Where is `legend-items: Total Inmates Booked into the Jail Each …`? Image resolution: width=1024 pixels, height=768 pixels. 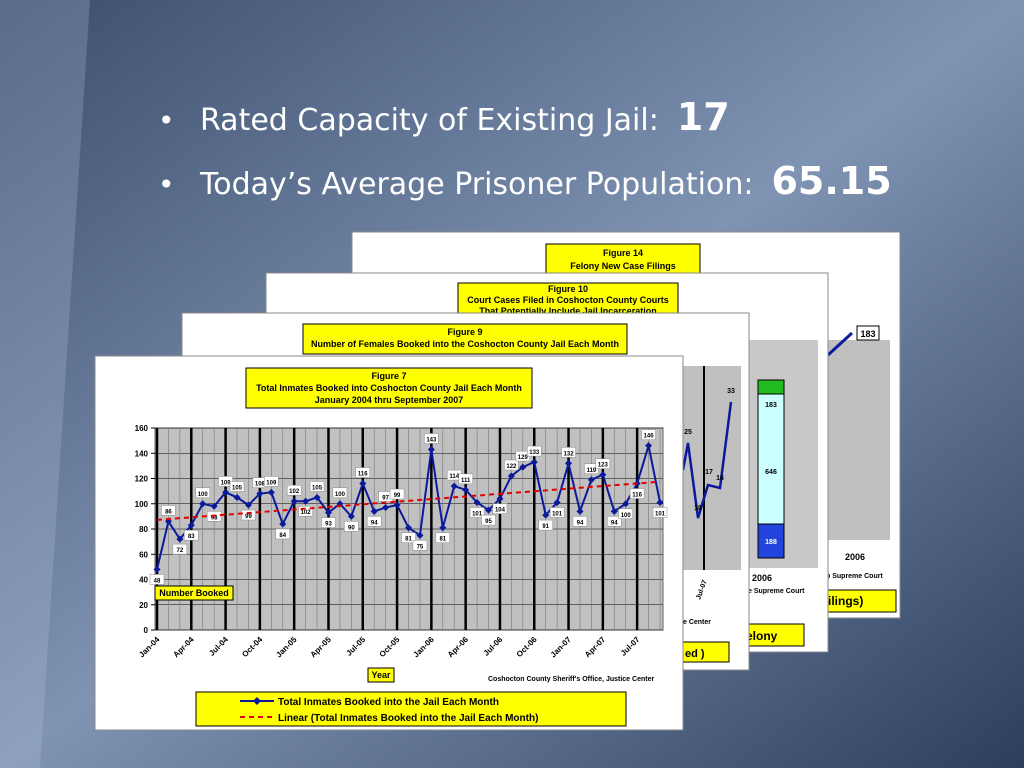 legend-items: Total Inmates Booked into the Jail Each … is located at coordinates (389, 710).